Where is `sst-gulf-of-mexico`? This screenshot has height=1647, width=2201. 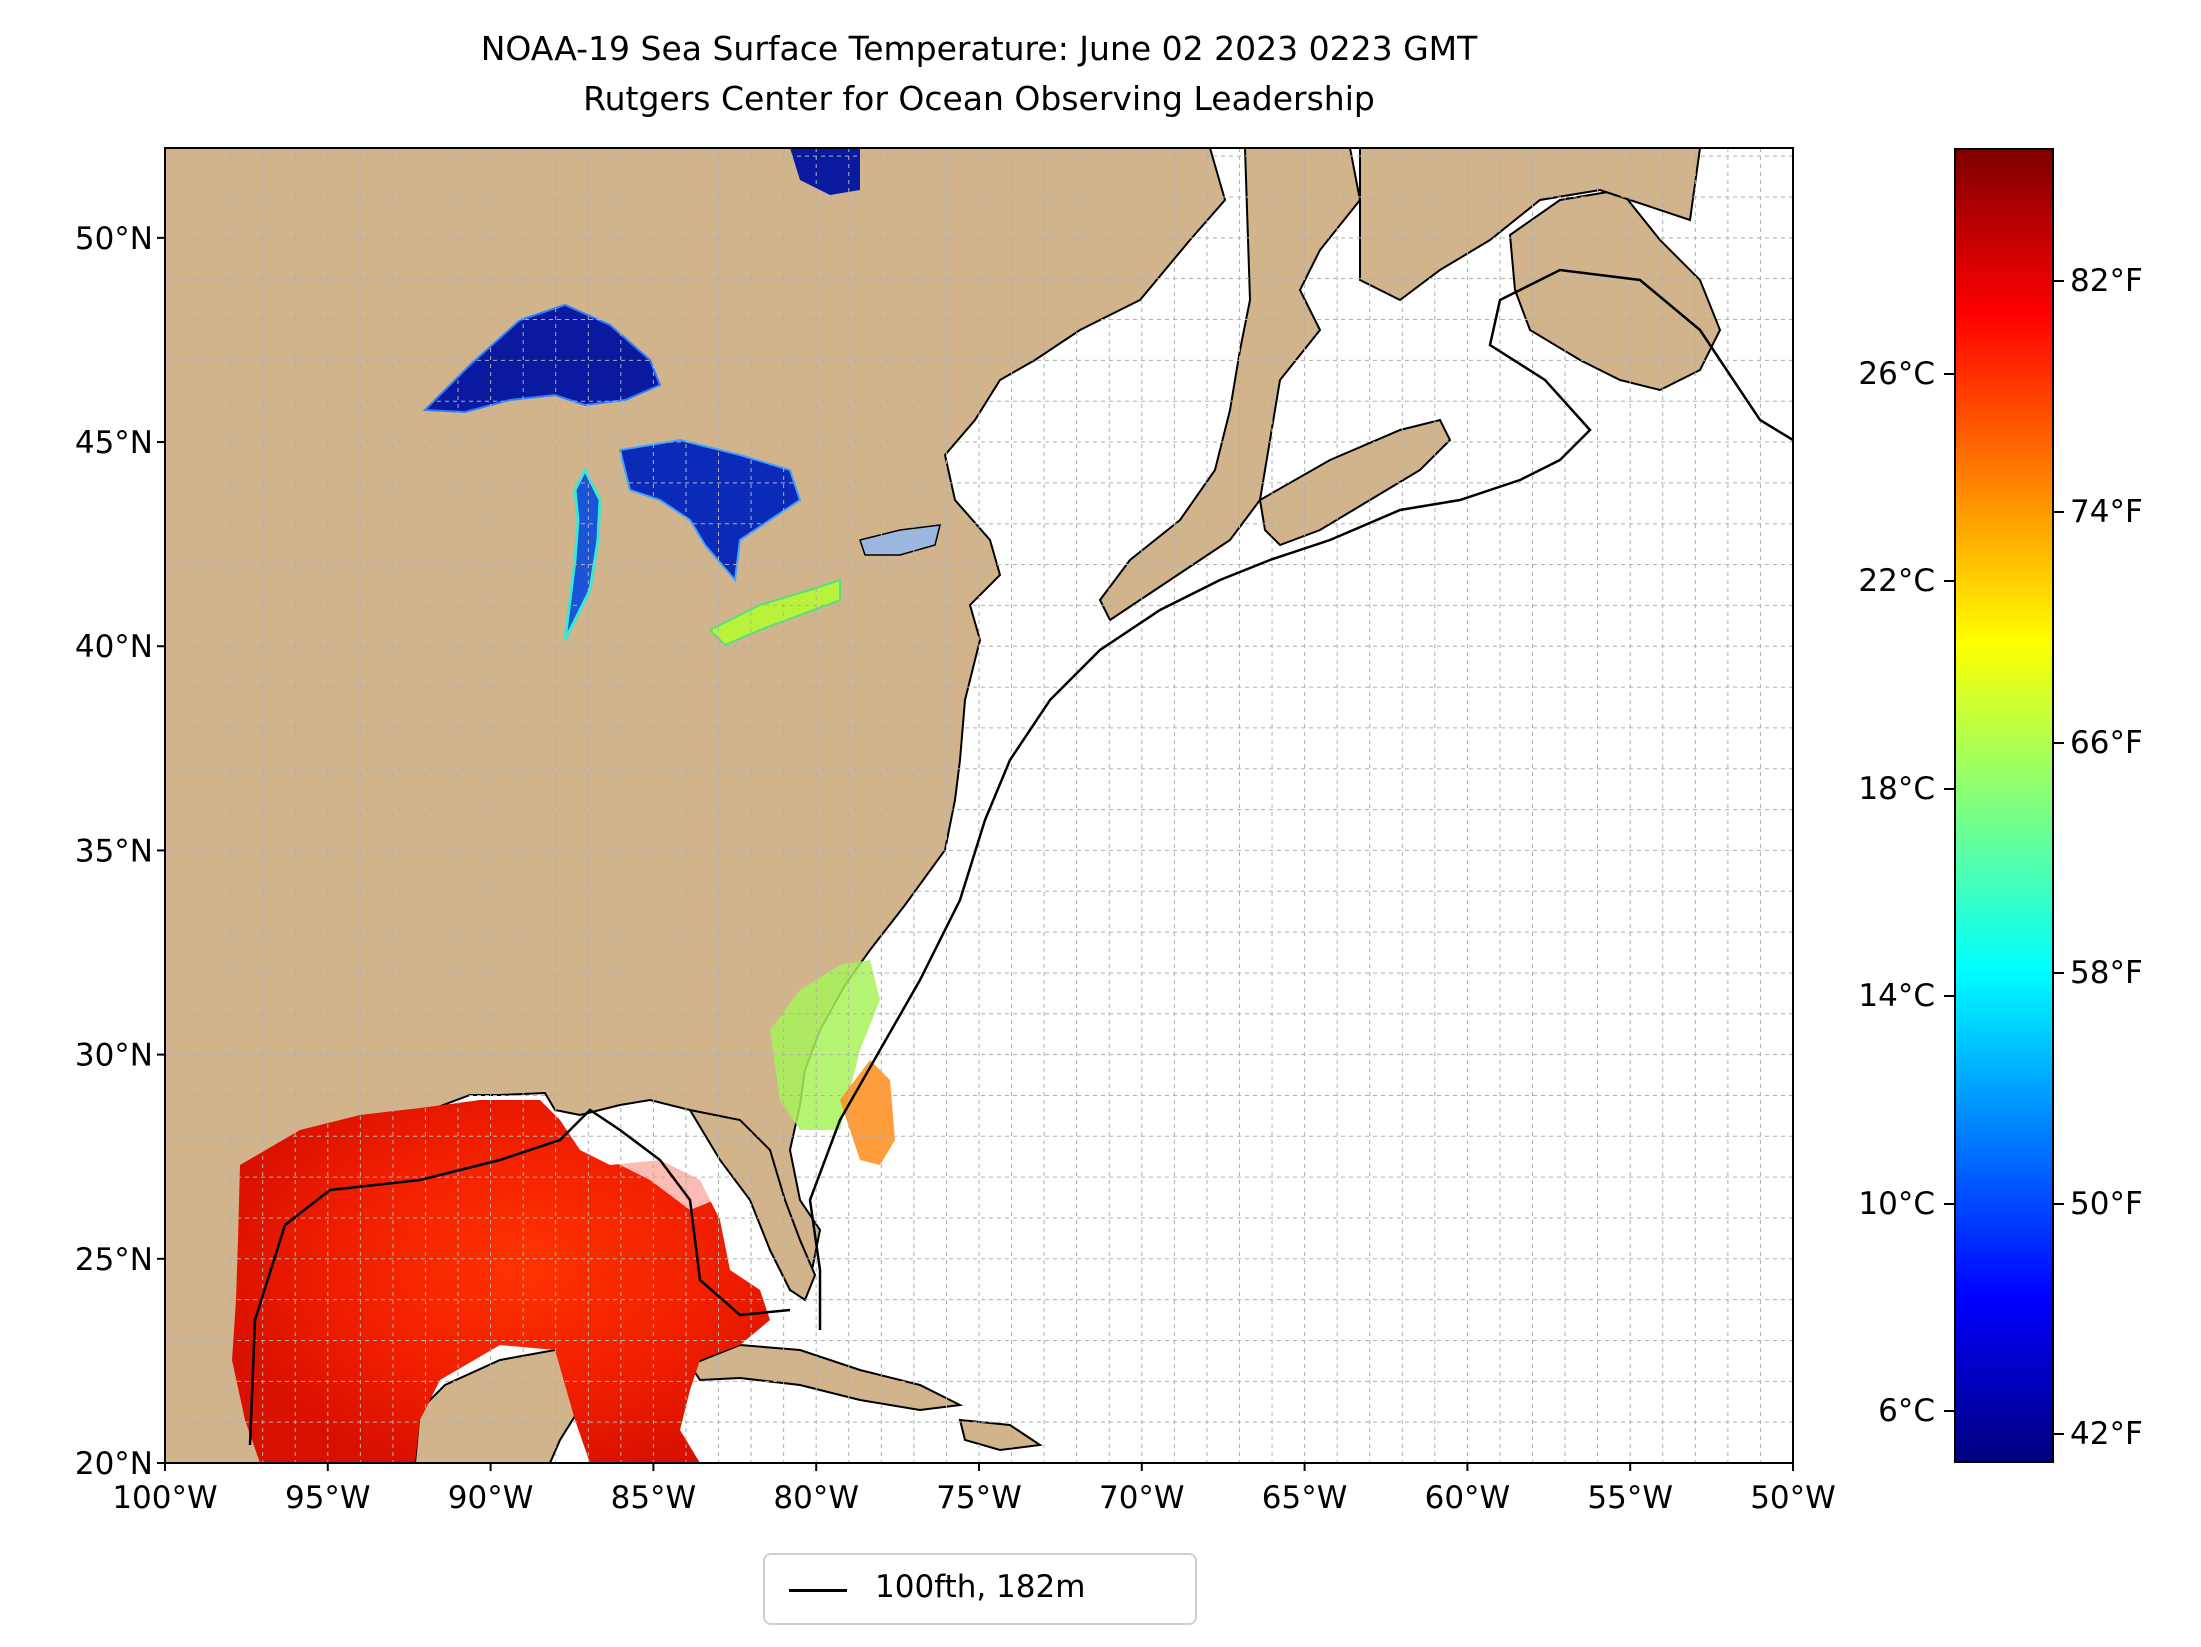
sst-gulf-of-mexico is located at coordinates (501, 1281).